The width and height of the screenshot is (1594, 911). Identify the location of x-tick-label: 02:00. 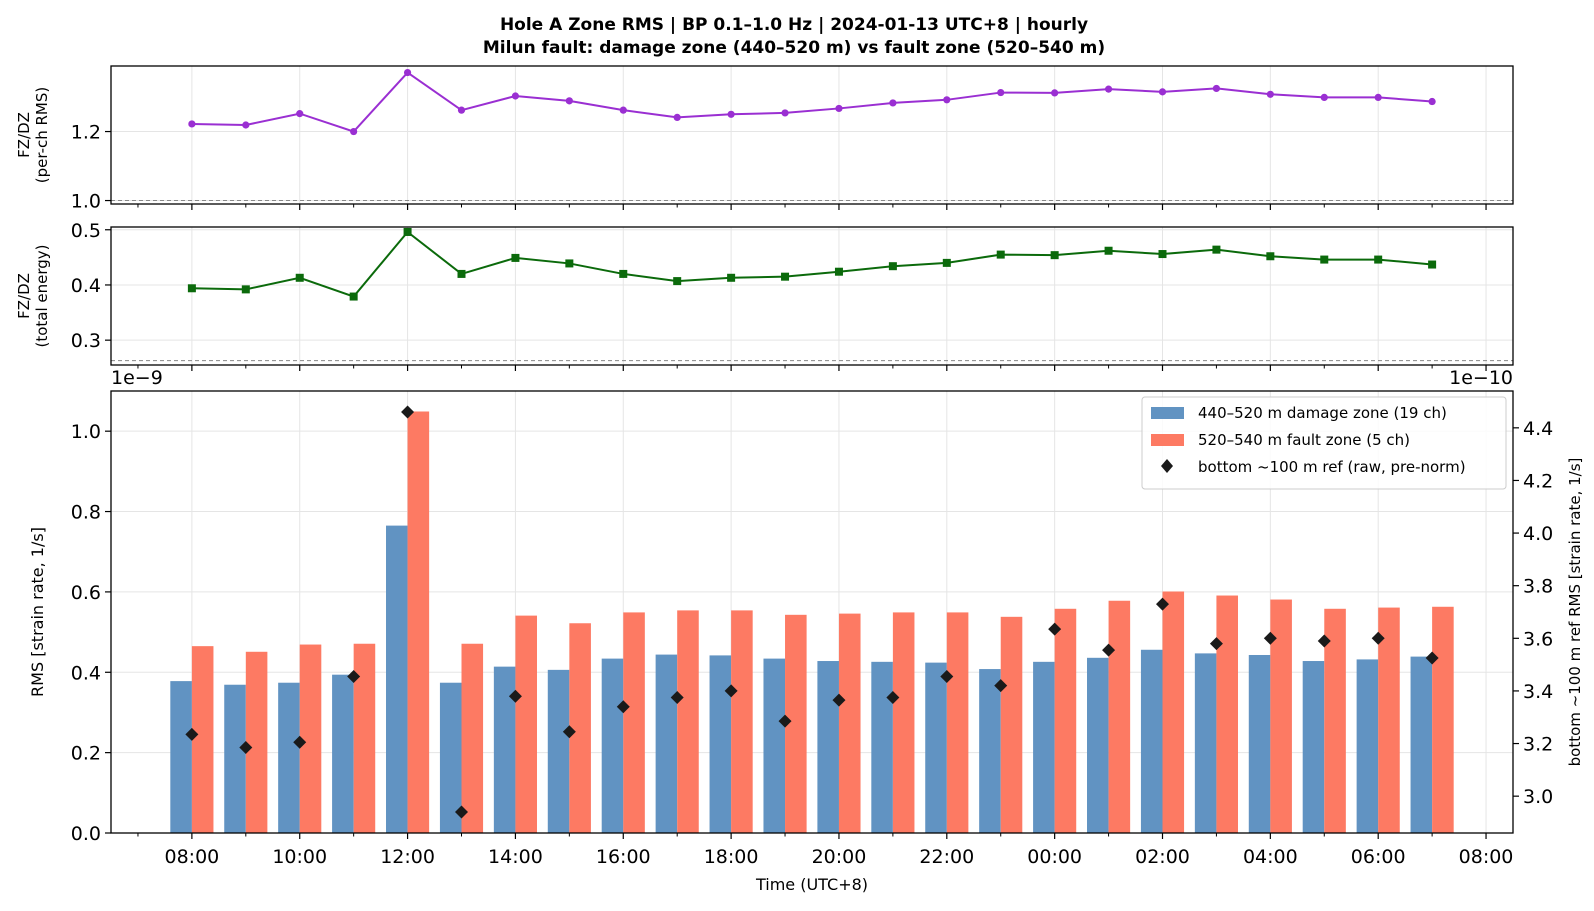
(1162, 857).